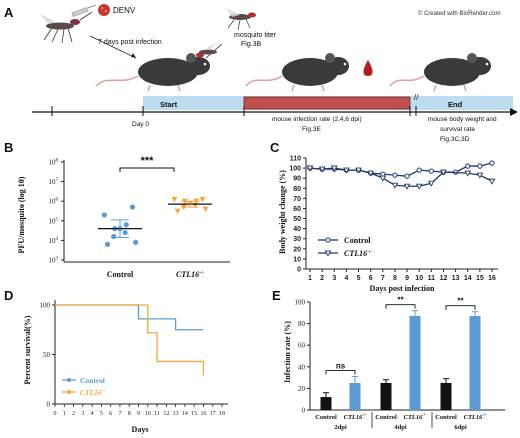 The width and height of the screenshot is (520, 438). What do you see at coordinates (455, 139) in the screenshot?
I see `body-weight-fig: Fig.3C,3D` at bounding box center [455, 139].